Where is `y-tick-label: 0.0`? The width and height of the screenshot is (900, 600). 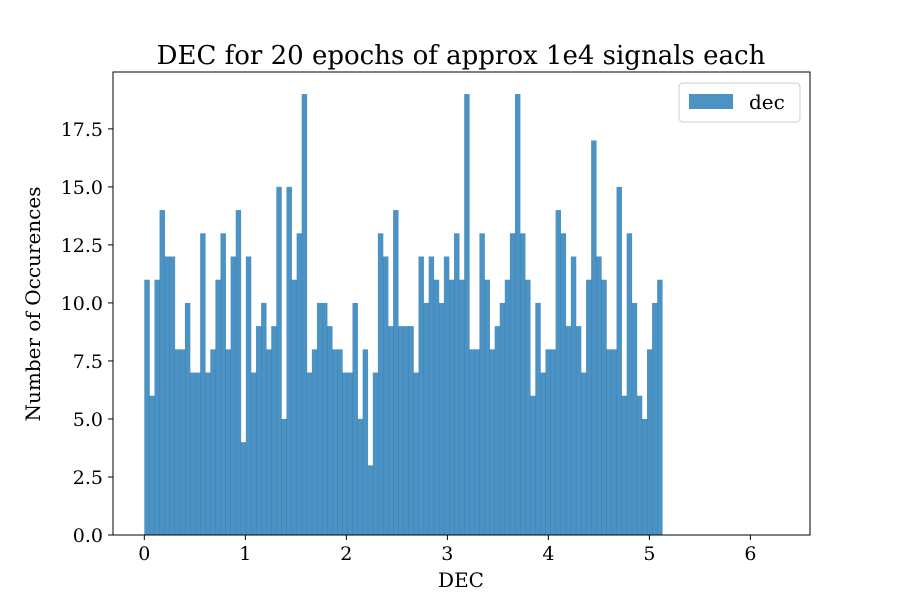 y-tick-label: 0.0 is located at coordinates (88, 536).